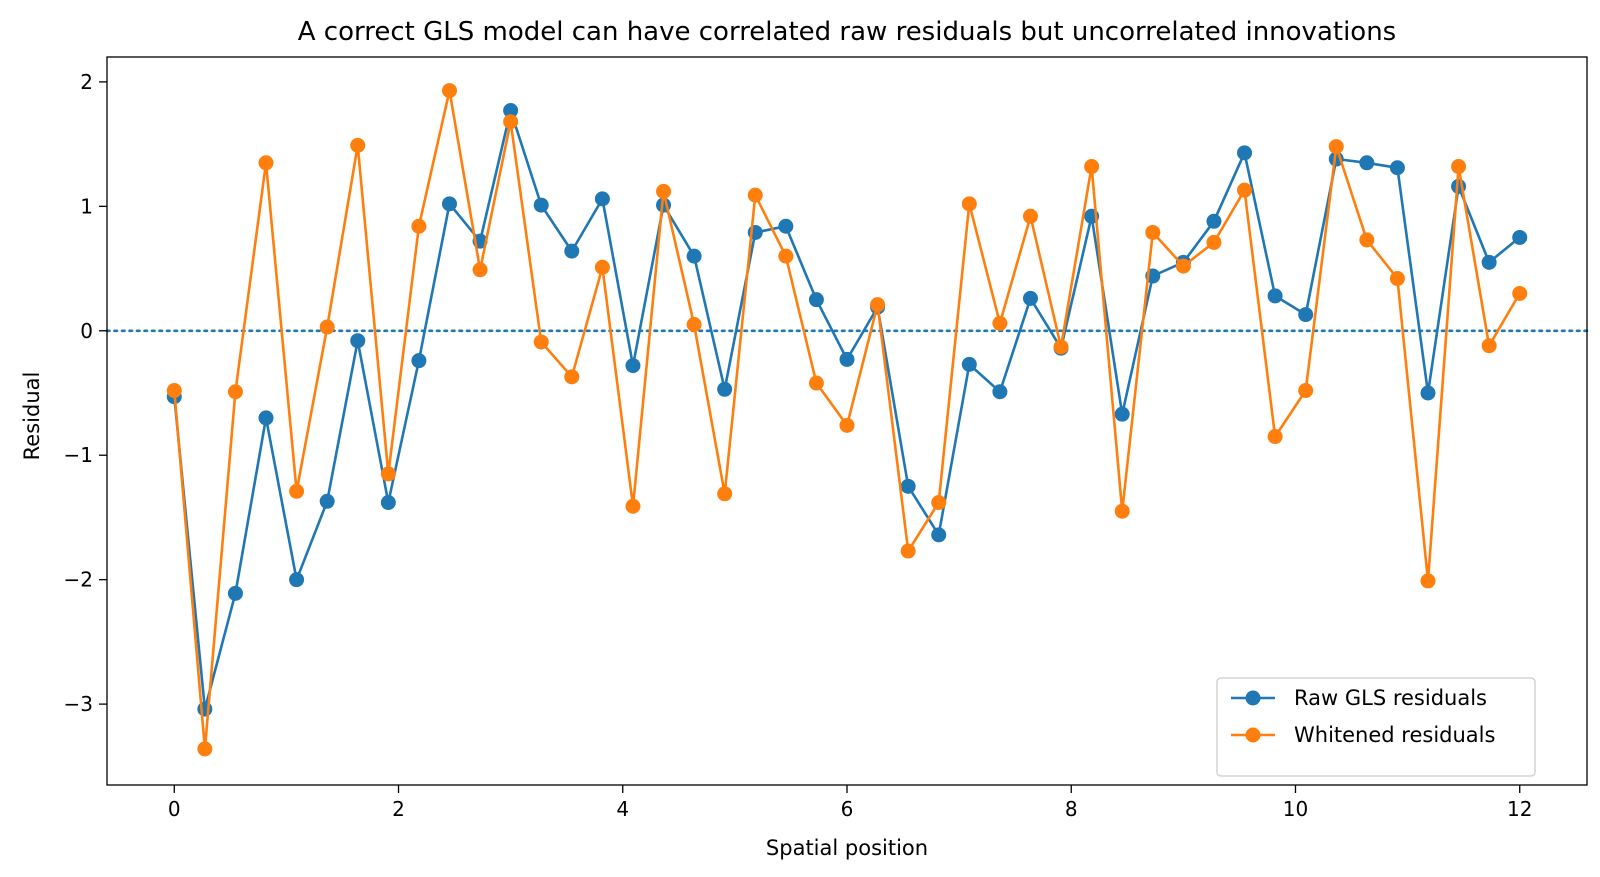 The width and height of the screenshot is (1600, 877). What do you see at coordinates (174, 809) in the screenshot?
I see `x-tick-label: 0` at bounding box center [174, 809].